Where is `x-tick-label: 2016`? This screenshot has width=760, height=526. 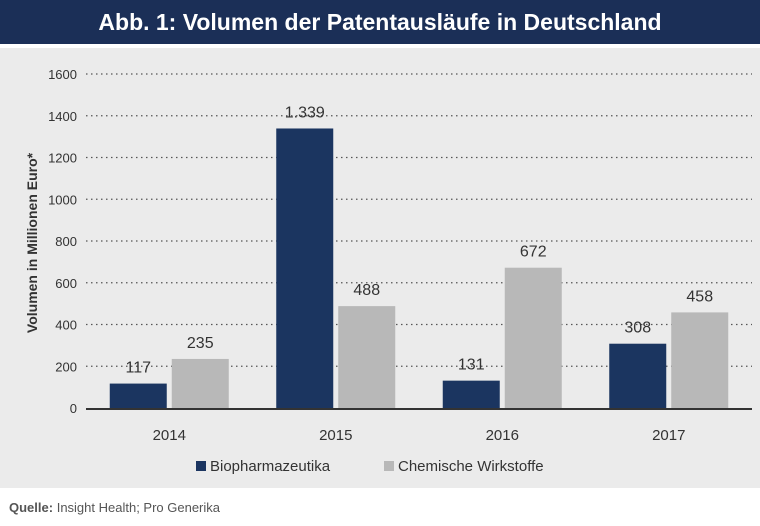 x-tick-label: 2016 is located at coordinates (502, 435).